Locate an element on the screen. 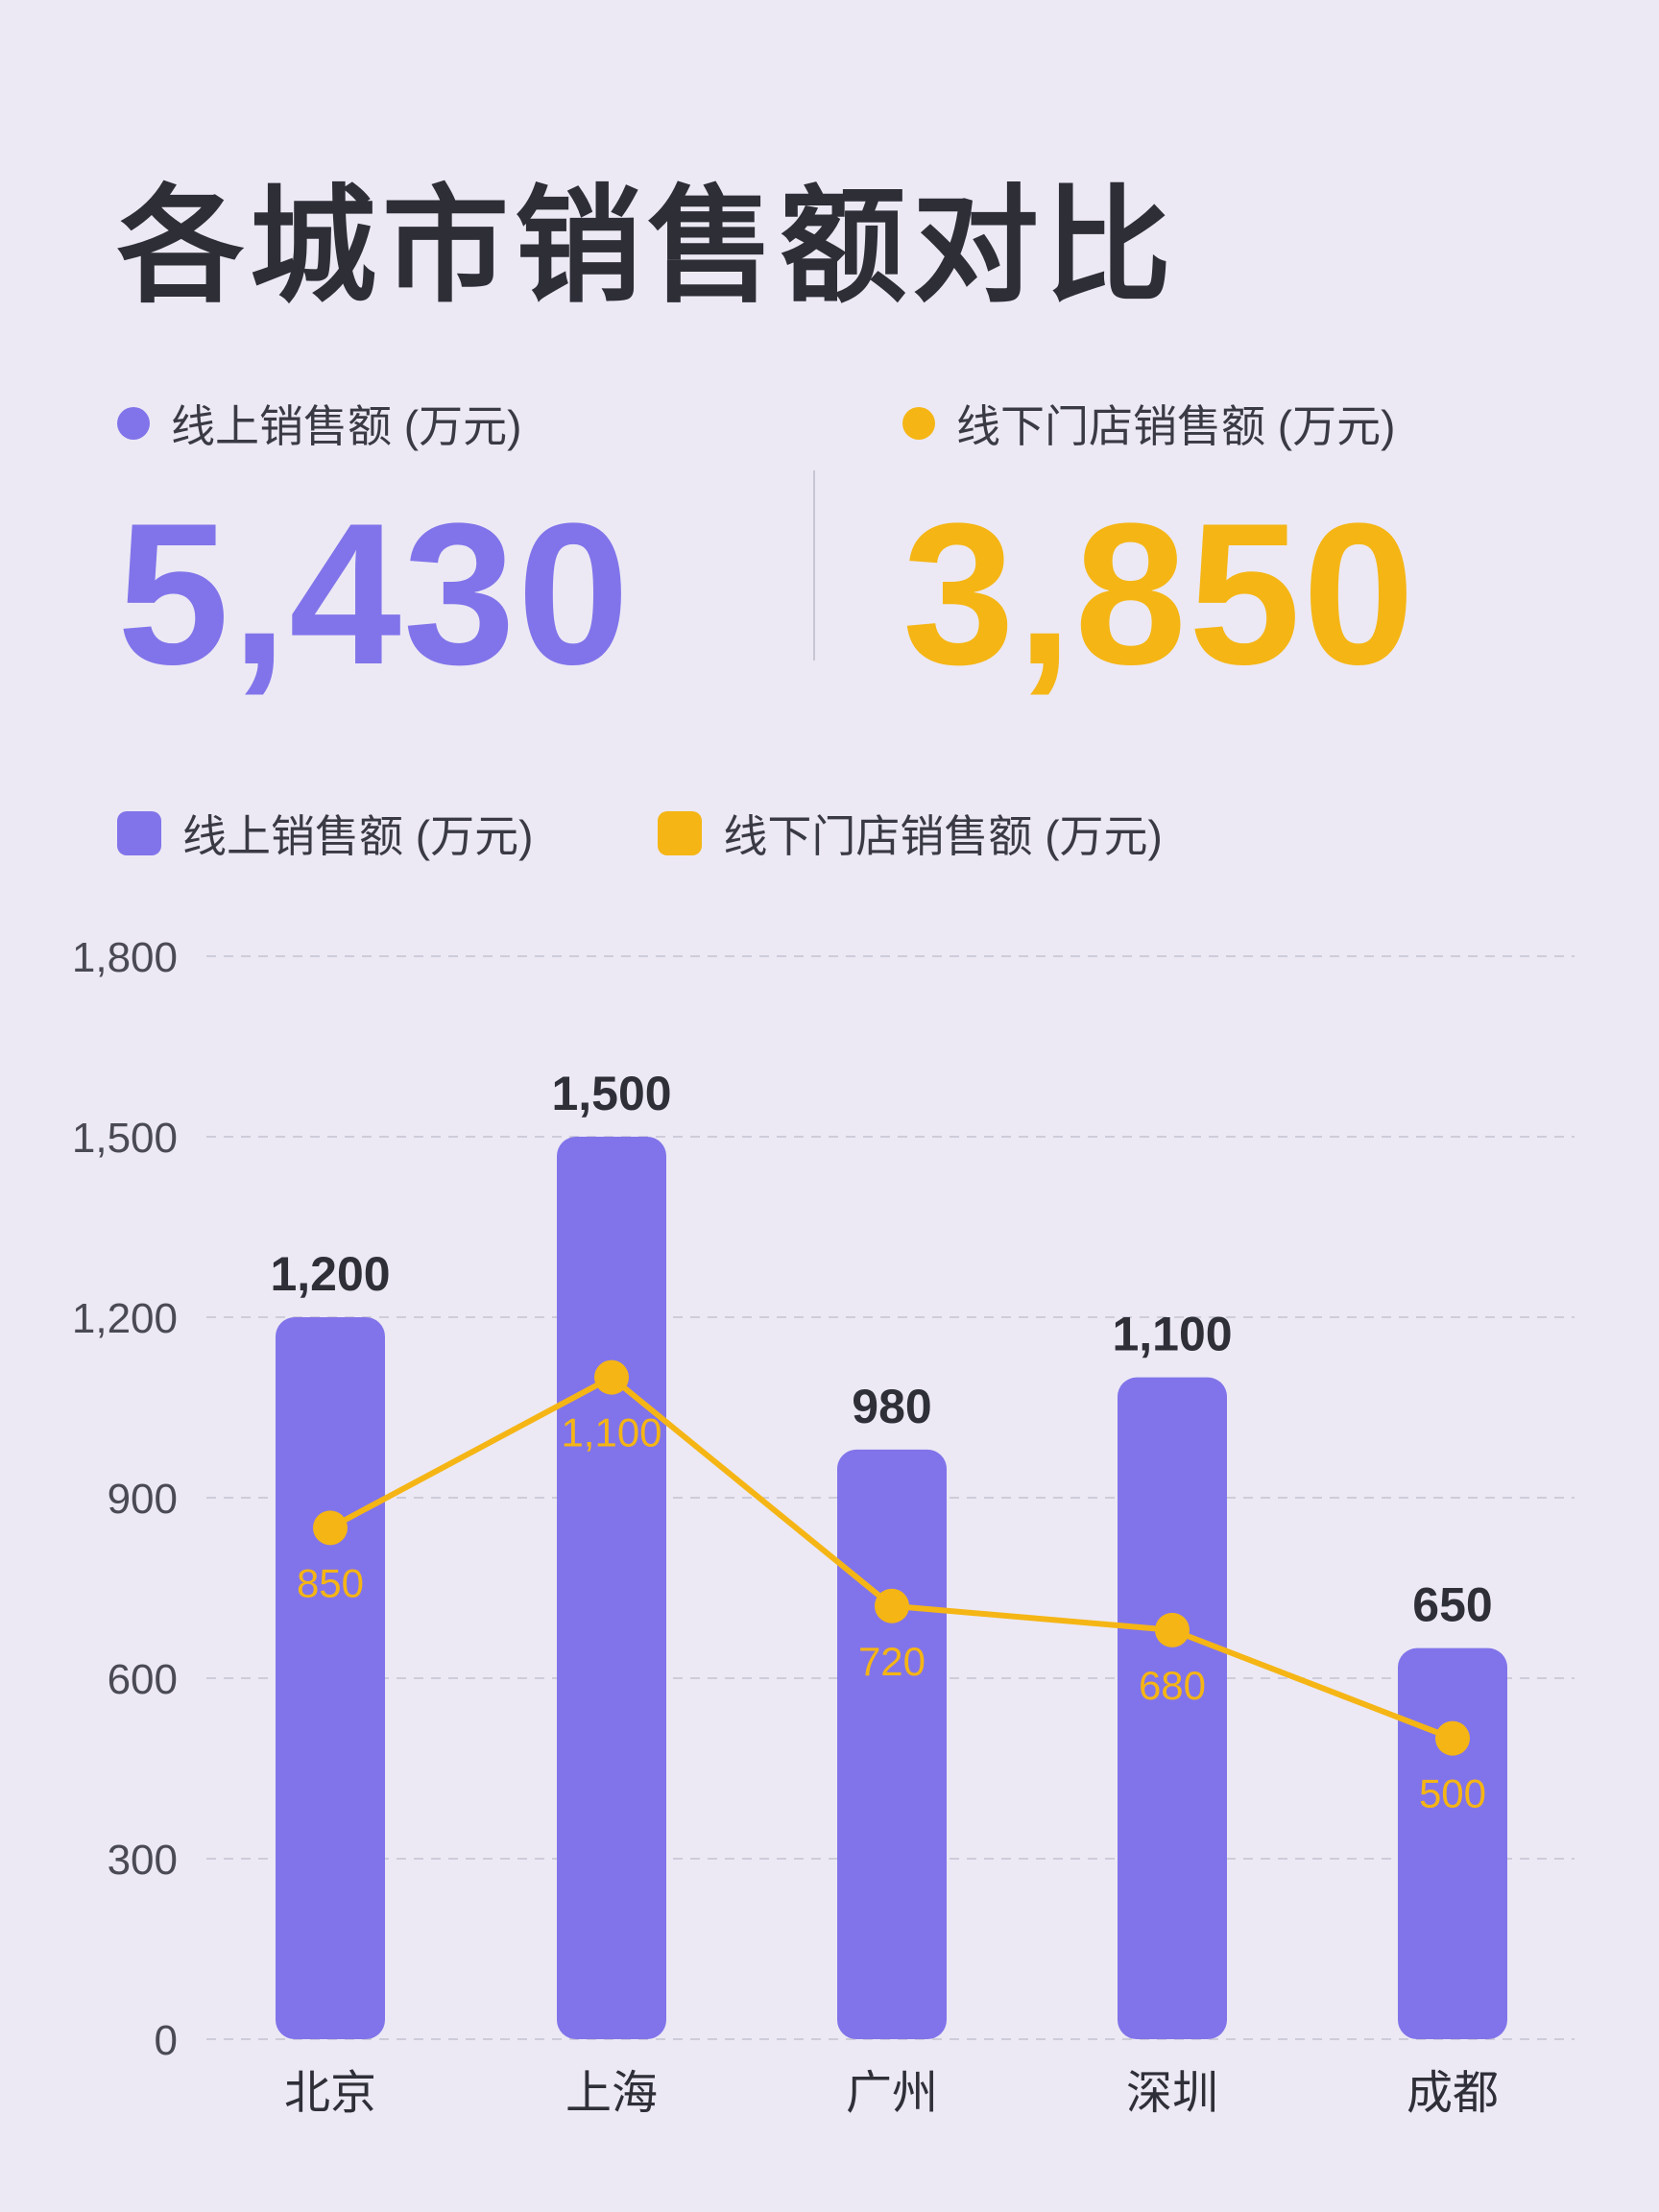 The height and width of the screenshot is (2212, 1659). page-title: 各城市销售额对比 is located at coordinates (647, 246).